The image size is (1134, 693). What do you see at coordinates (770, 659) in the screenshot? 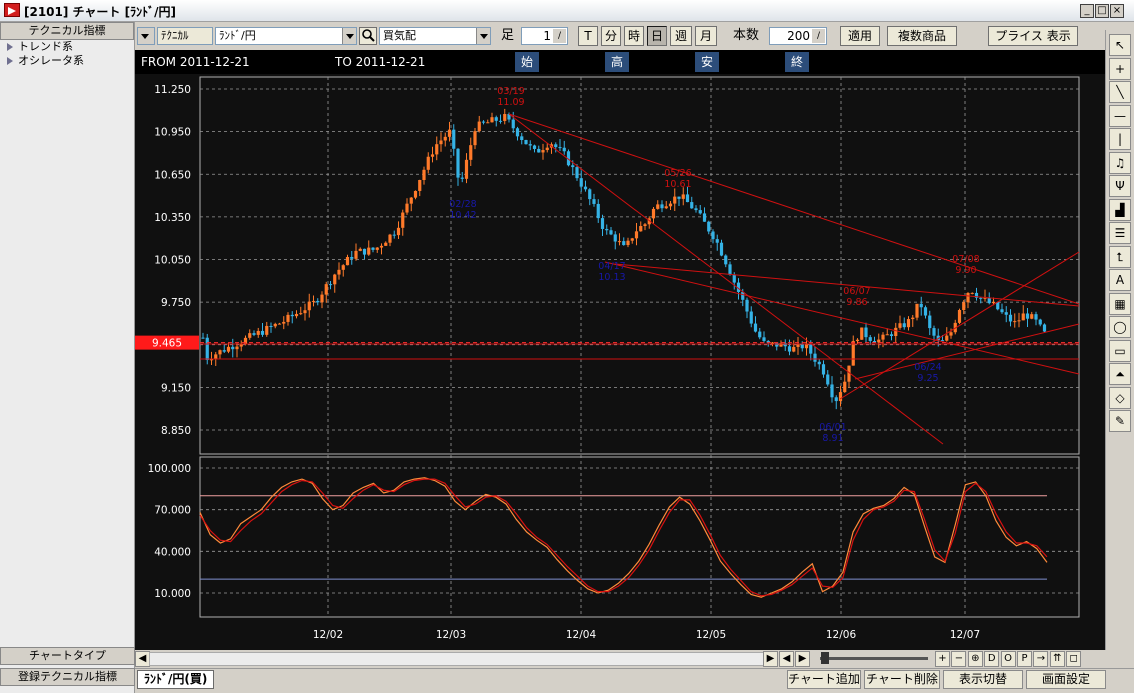
I see `play-button: ▶` at bounding box center [770, 659].